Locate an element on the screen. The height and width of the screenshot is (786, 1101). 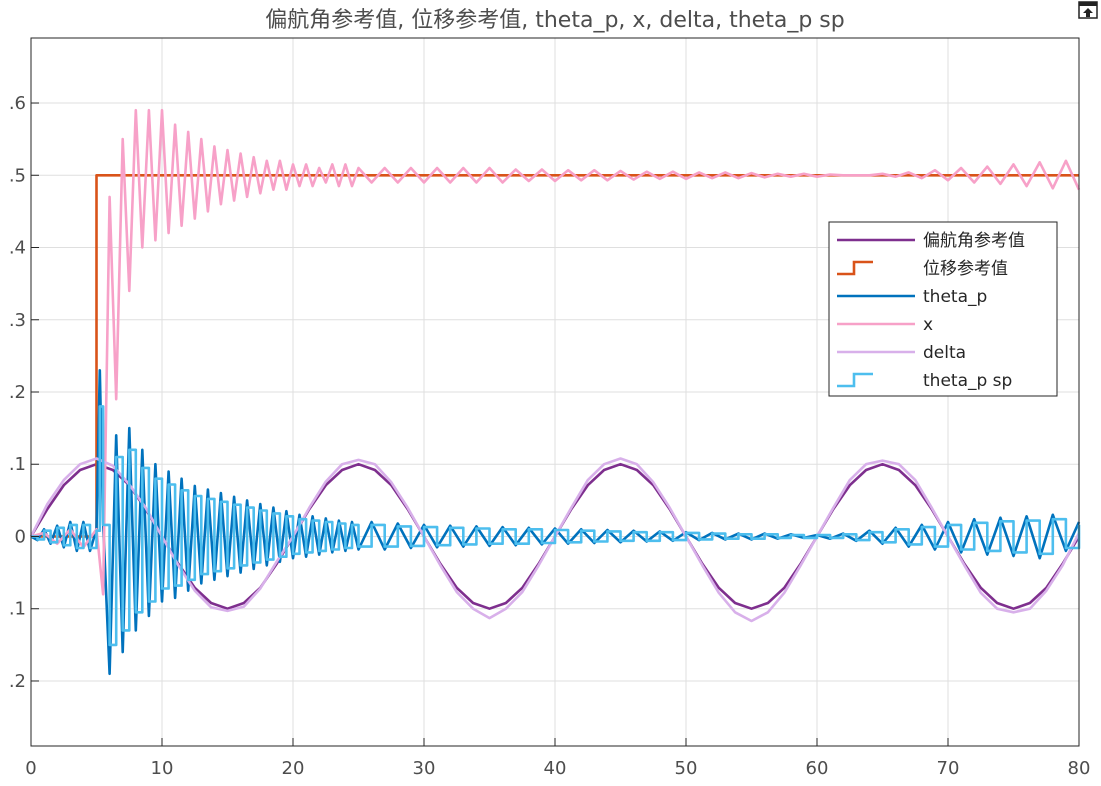
y-tick-label: .3 is located at coordinates (17, 320).